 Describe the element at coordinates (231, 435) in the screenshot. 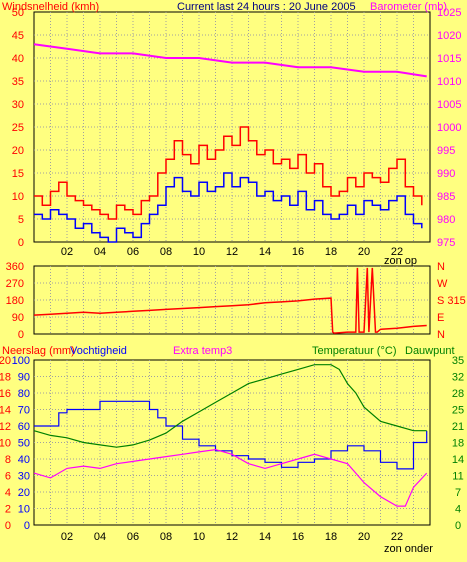

I see `humidity-line` at that location.